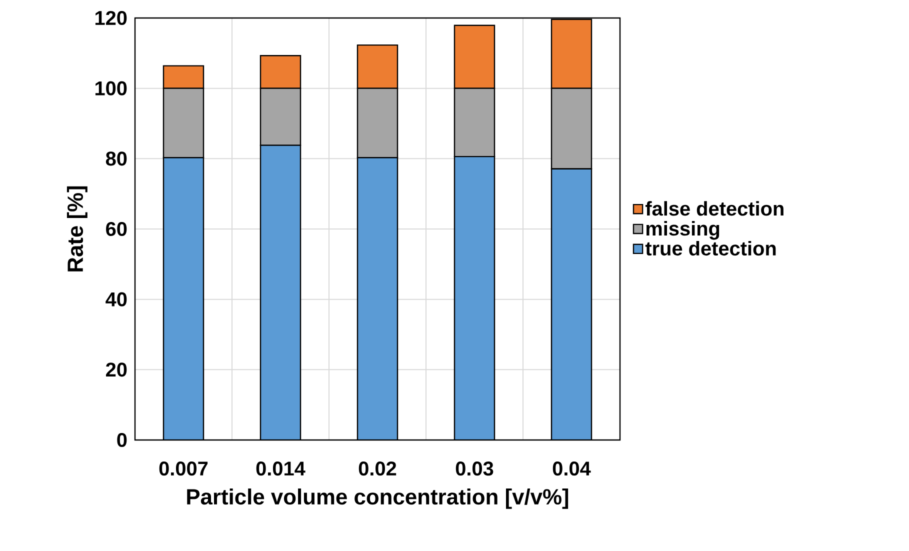 This screenshot has width=909, height=551. I want to click on y-tick-label: 100, so click(111, 88).